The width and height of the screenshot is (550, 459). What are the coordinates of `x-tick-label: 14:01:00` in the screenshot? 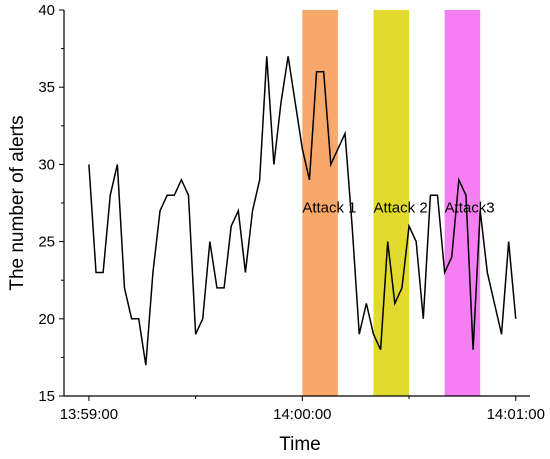 It's located at (516, 414).